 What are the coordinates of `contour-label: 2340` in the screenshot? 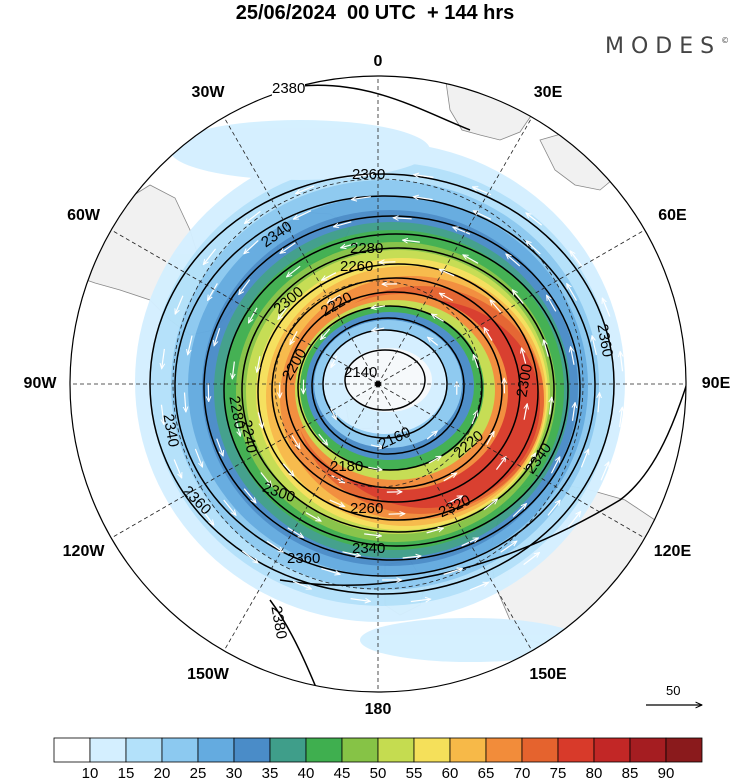 It's located at (369, 548).